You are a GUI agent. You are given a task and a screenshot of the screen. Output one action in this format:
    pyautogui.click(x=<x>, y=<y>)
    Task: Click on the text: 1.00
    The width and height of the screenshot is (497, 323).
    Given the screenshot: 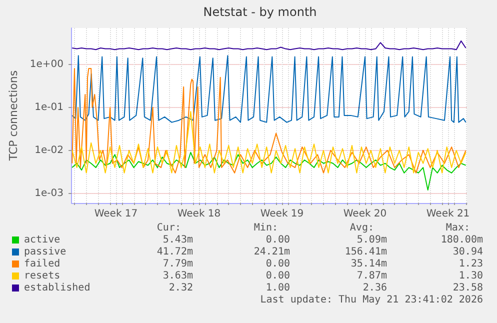 What is the action you would take?
    pyautogui.click(x=278, y=288)
    